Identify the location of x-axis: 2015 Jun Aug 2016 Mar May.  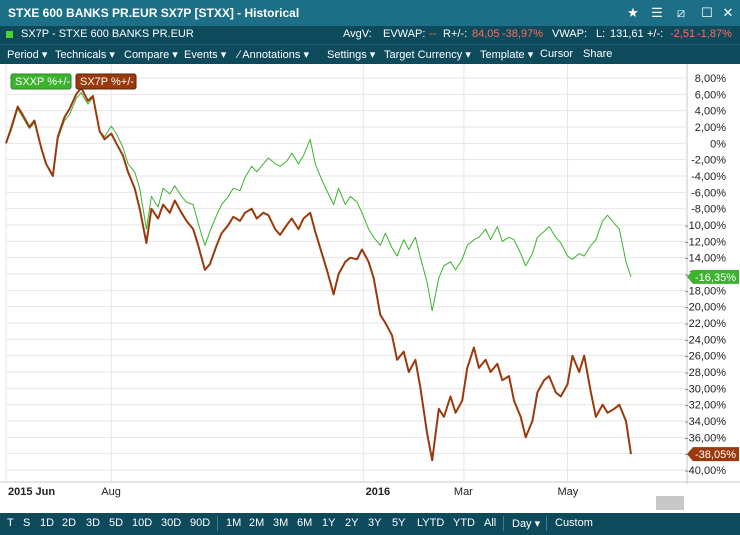
(370, 489).